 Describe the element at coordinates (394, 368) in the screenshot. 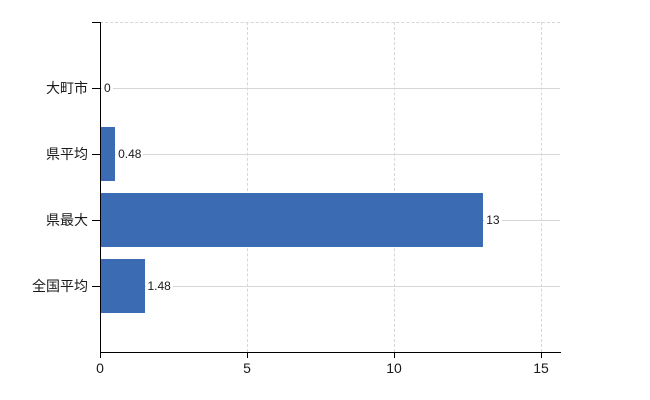

I see `x-tick-label: 10` at that location.